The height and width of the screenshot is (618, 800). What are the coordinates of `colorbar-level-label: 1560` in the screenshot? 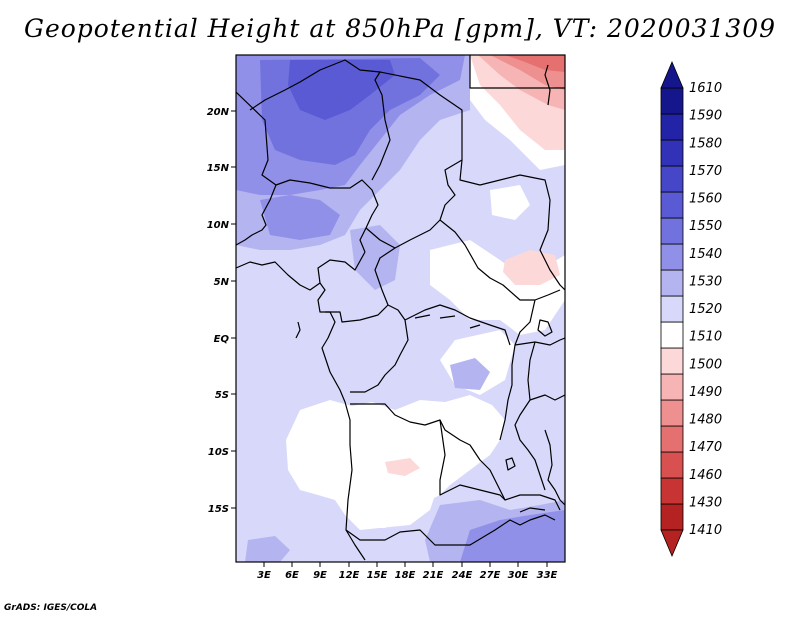 It's located at (705, 199).